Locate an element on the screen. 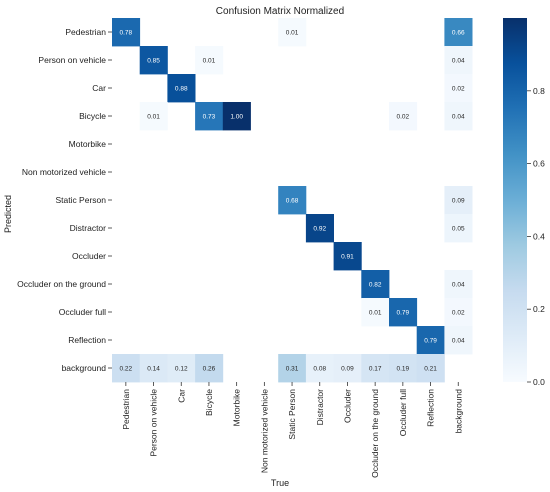  cell-value-label: 0.19 is located at coordinates (403, 369).